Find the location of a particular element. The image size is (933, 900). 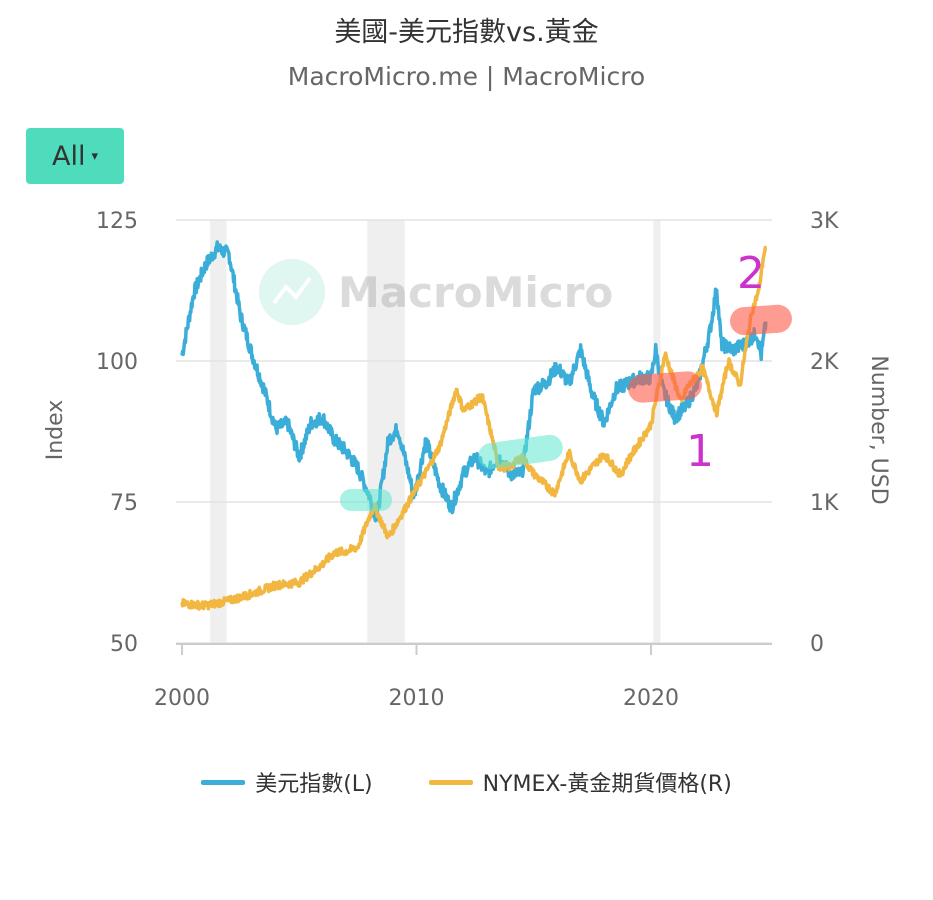

legend: 美元指數(L) NYMEX-黃金期貨價格(R) is located at coordinates (466, 782).